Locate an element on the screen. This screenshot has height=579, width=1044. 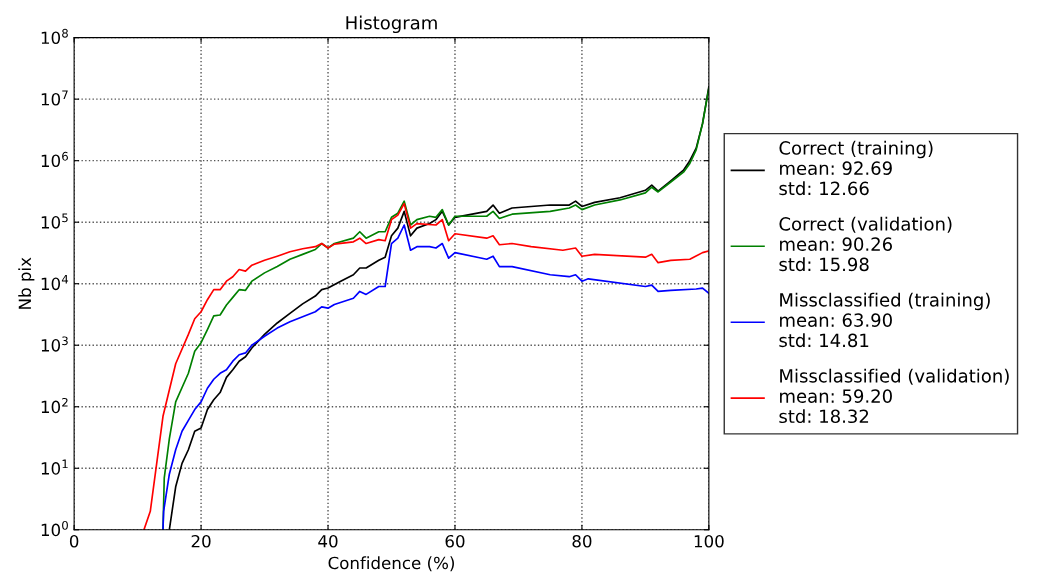
y-axis-title: Nb pix is located at coordinates (26, 283).